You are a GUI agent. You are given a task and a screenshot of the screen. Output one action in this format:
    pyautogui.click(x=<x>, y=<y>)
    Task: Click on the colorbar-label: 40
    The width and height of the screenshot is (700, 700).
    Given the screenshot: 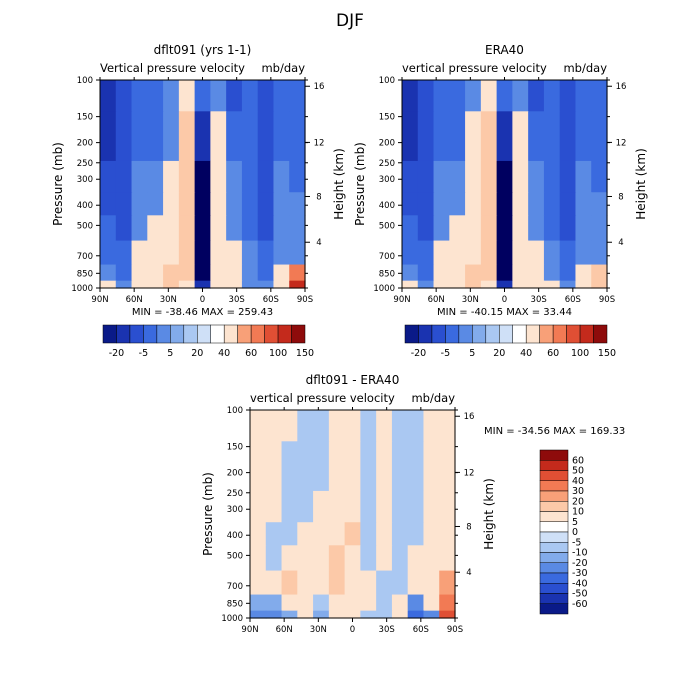 What is the action you would take?
    pyautogui.click(x=224, y=353)
    